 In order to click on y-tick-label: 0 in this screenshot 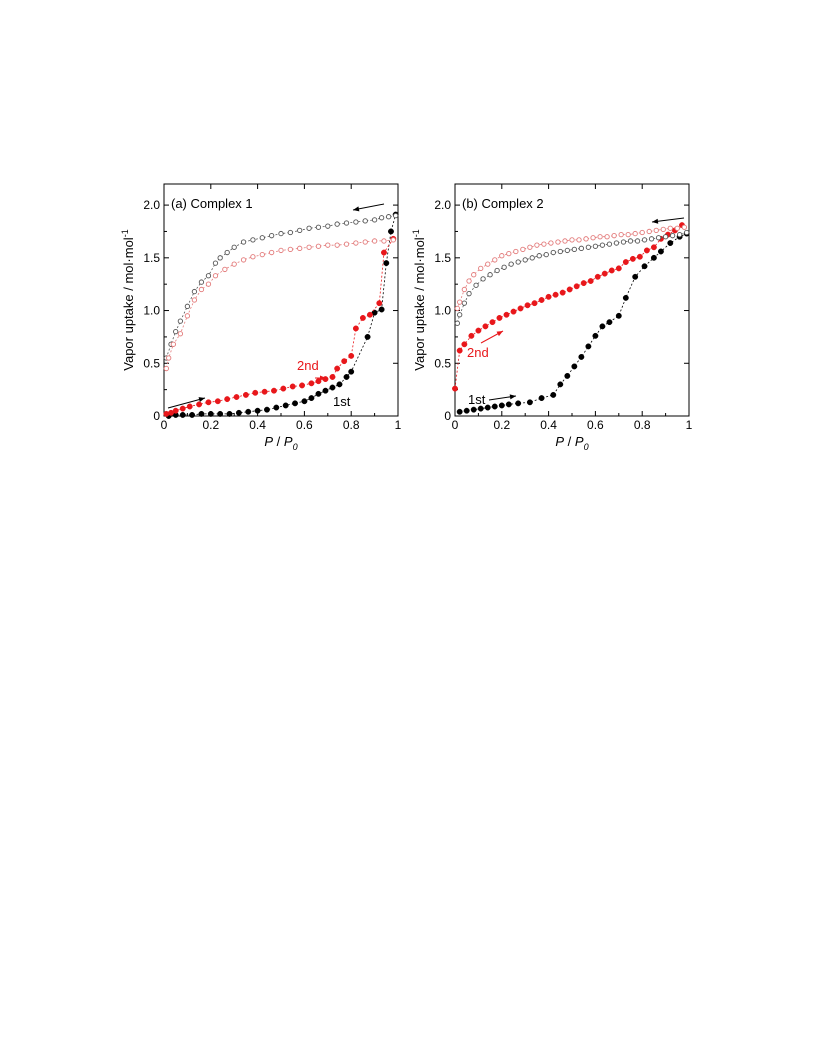, I will do `click(156, 416)`.